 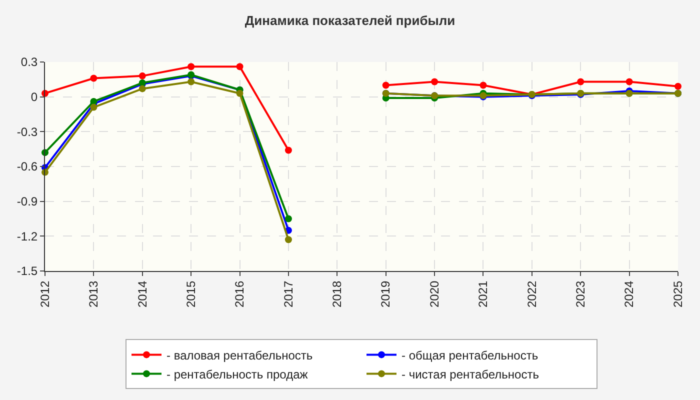 I want to click on y-tick-label: -0.6, so click(x=27, y=167).